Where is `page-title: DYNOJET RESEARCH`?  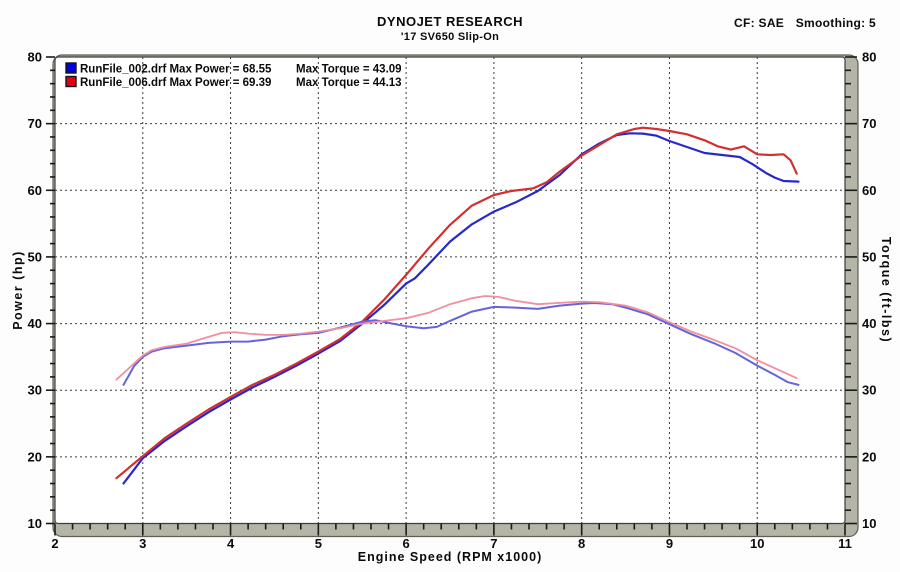 page-title: DYNOJET RESEARCH is located at coordinates (450, 21).